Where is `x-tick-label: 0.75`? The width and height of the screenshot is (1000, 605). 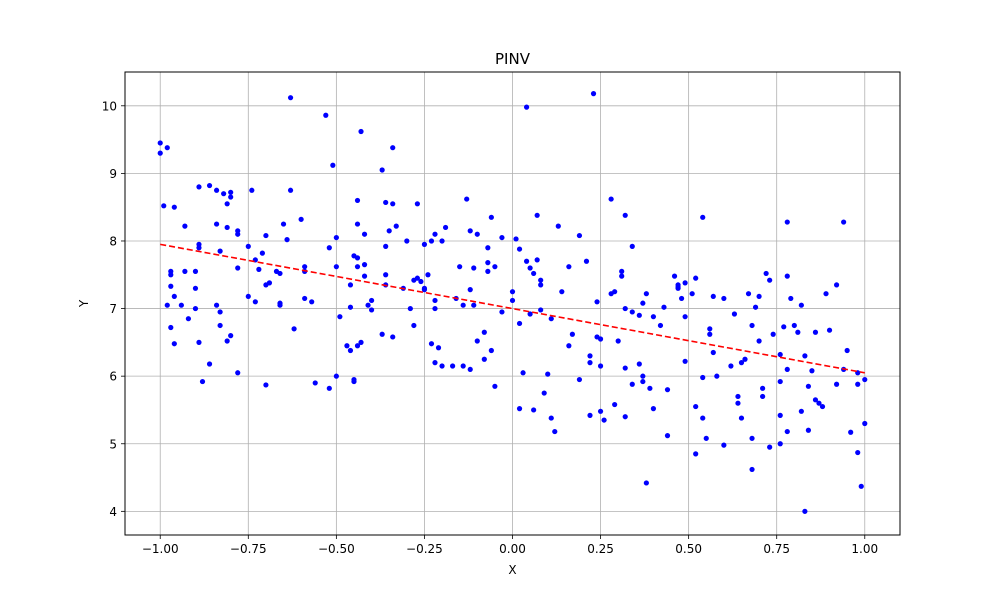
x-tick-label: 0.75 is located at coordinates (776, 549).